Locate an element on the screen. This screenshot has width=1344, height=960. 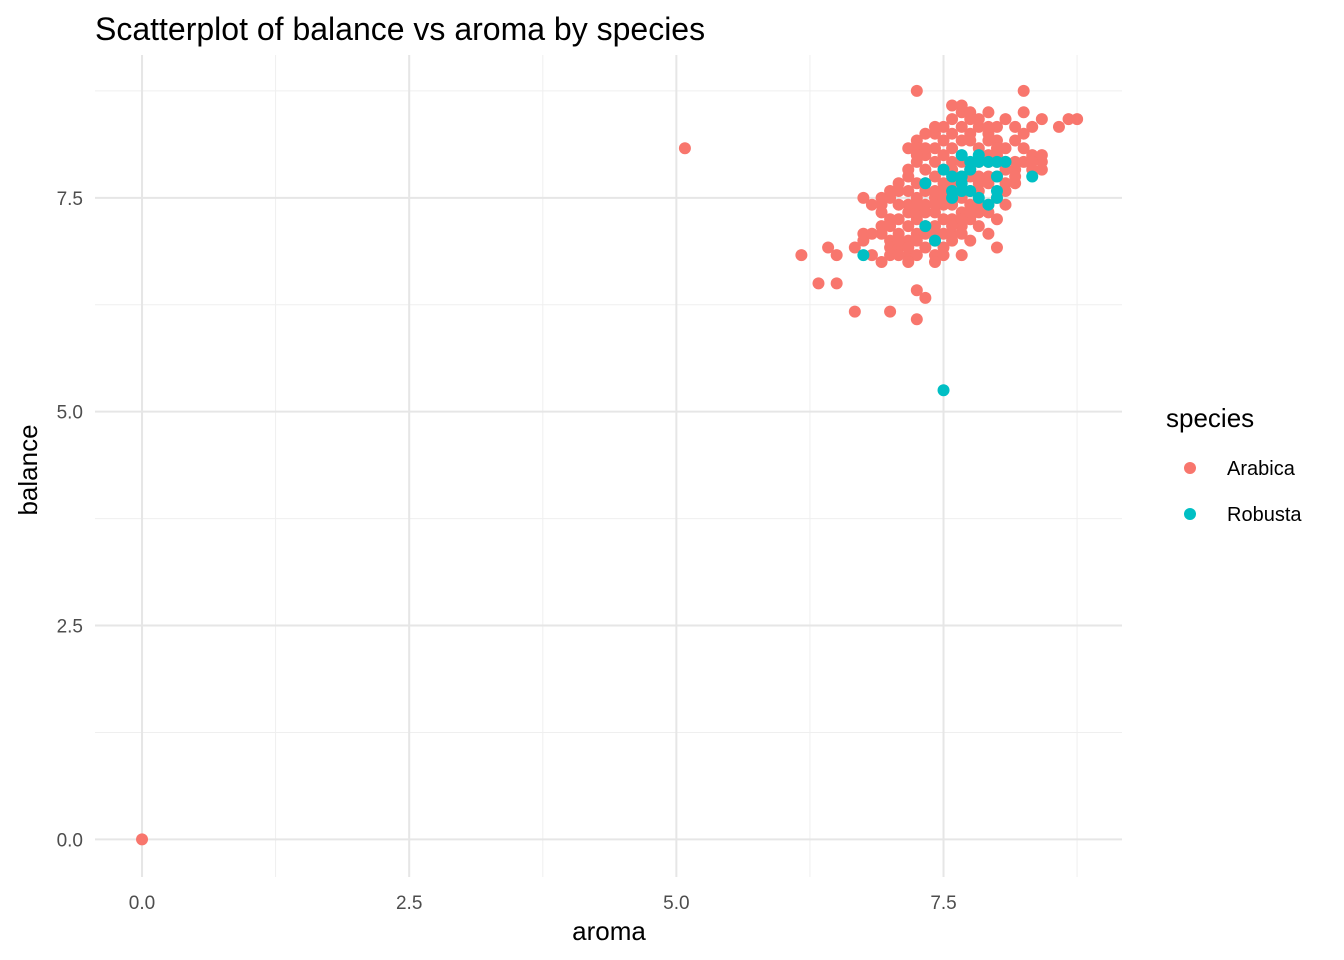
y-tick-label: 7.5 is located at coordinates (70, 199).